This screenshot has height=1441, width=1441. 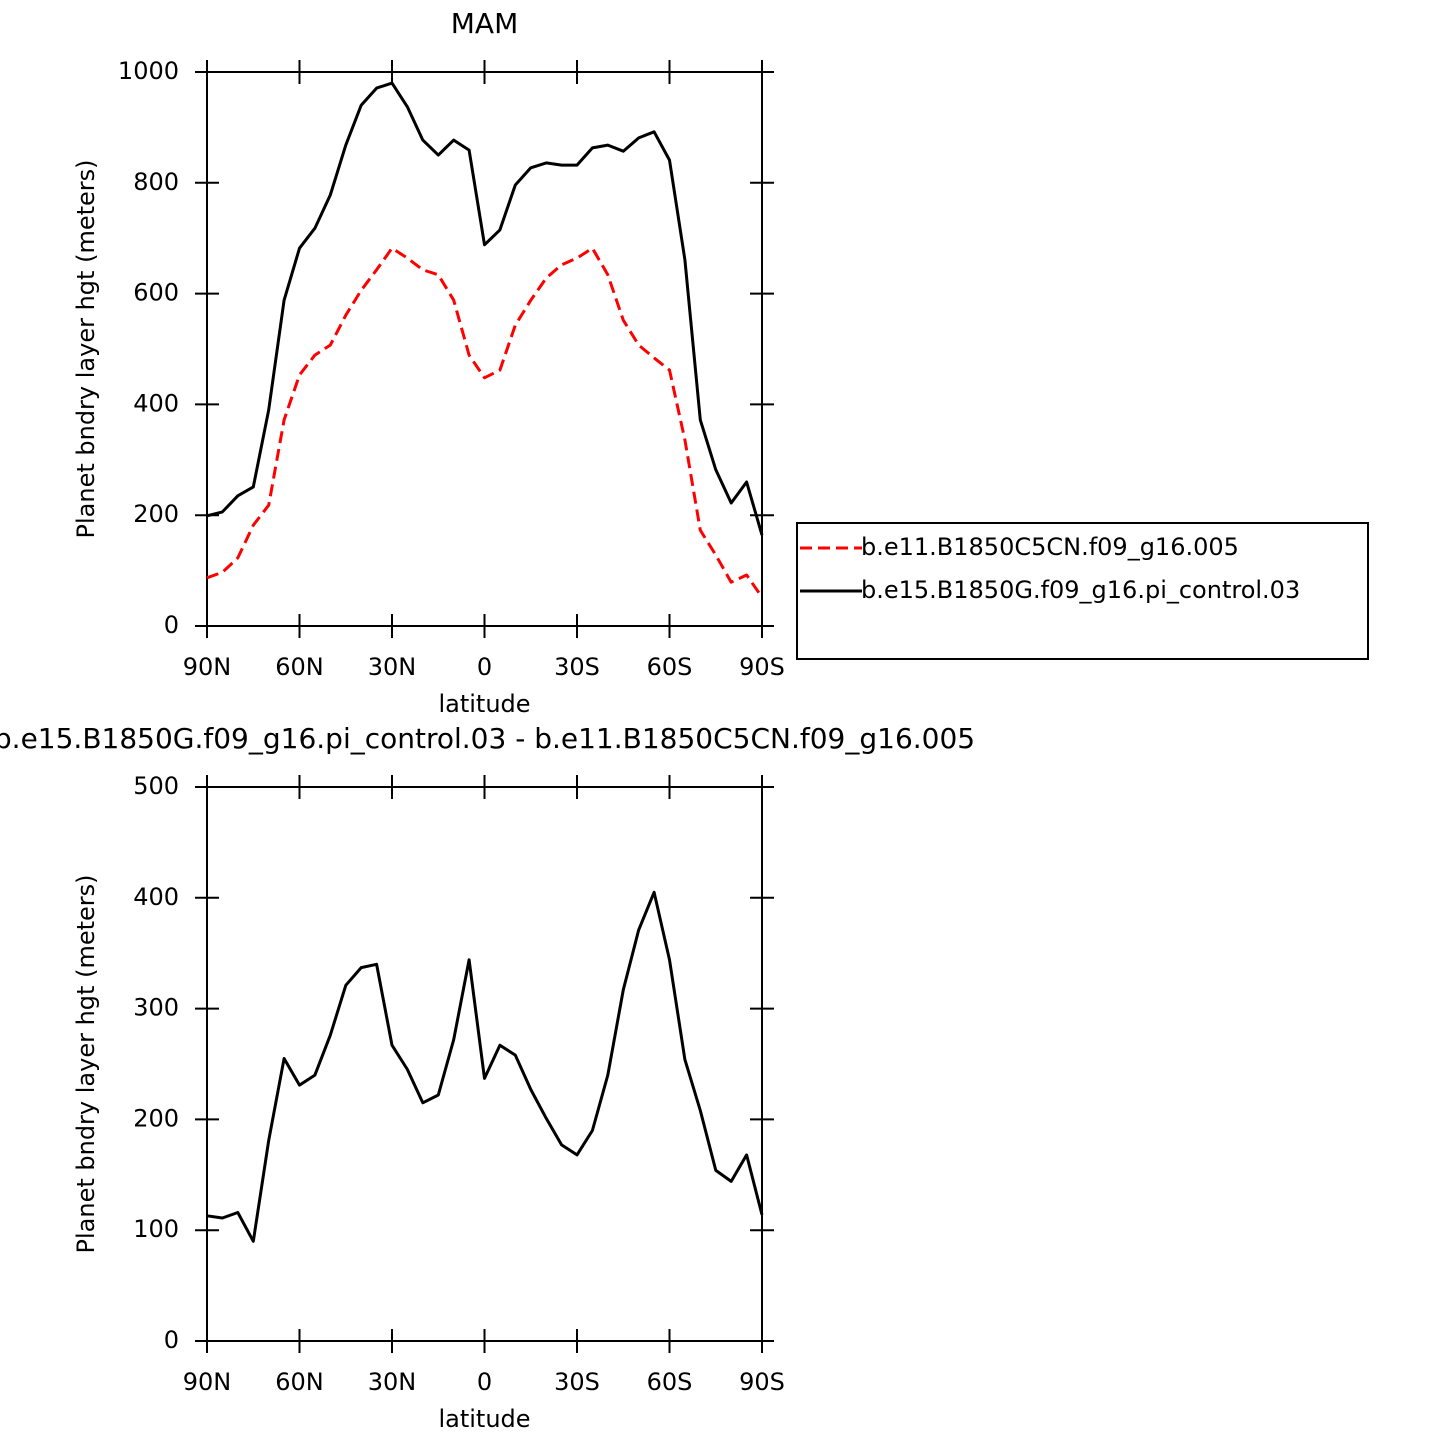 I want to click on y-tick-label: 1000, so click(x=148, y=71).